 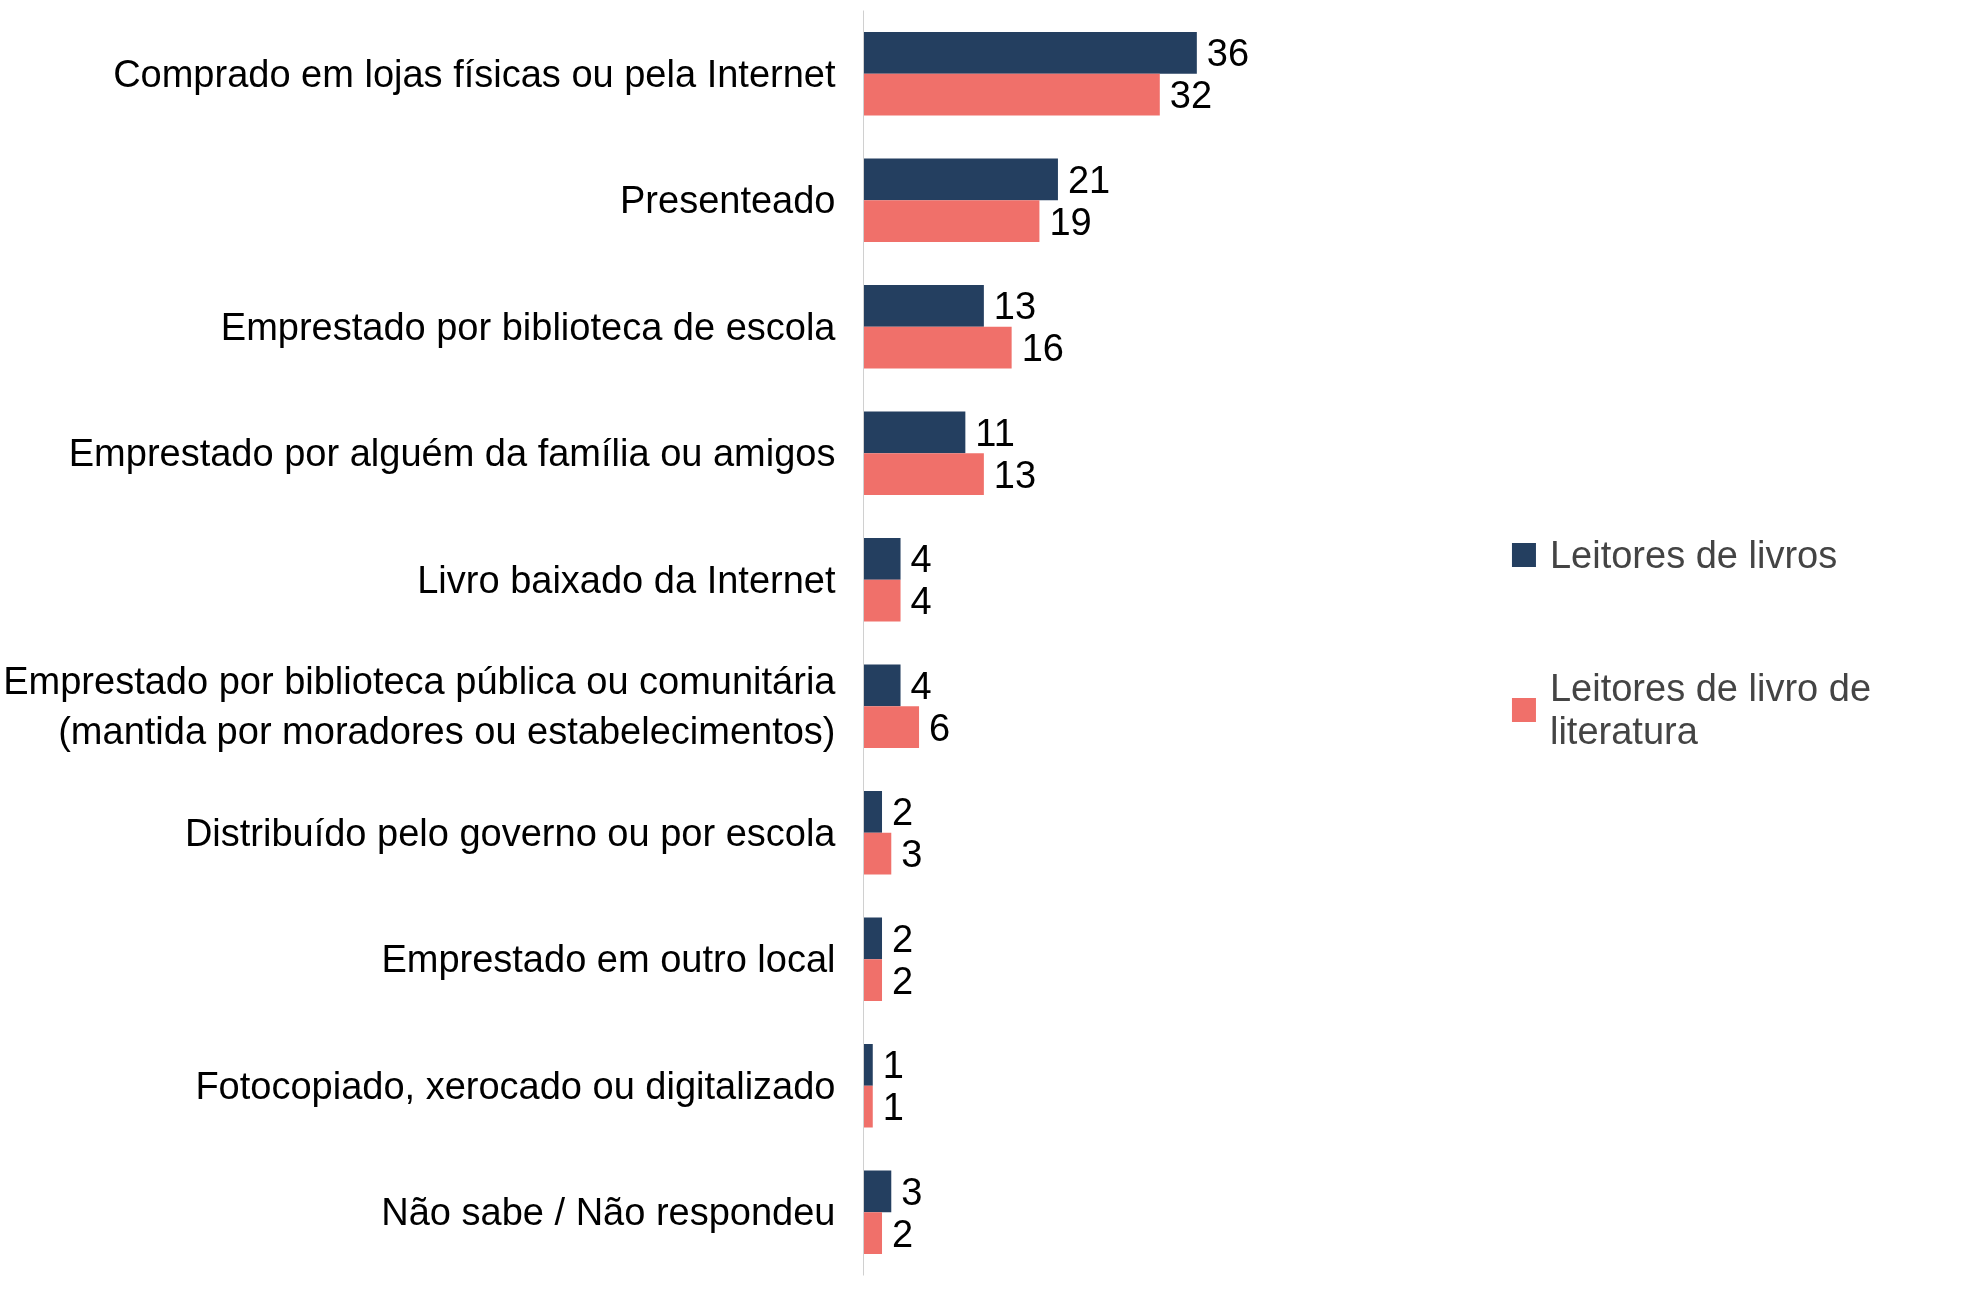 What do you see at coordinates (995, 432) in the screenshot?
I see `data-label: 11` at bounding box center [995, 432].